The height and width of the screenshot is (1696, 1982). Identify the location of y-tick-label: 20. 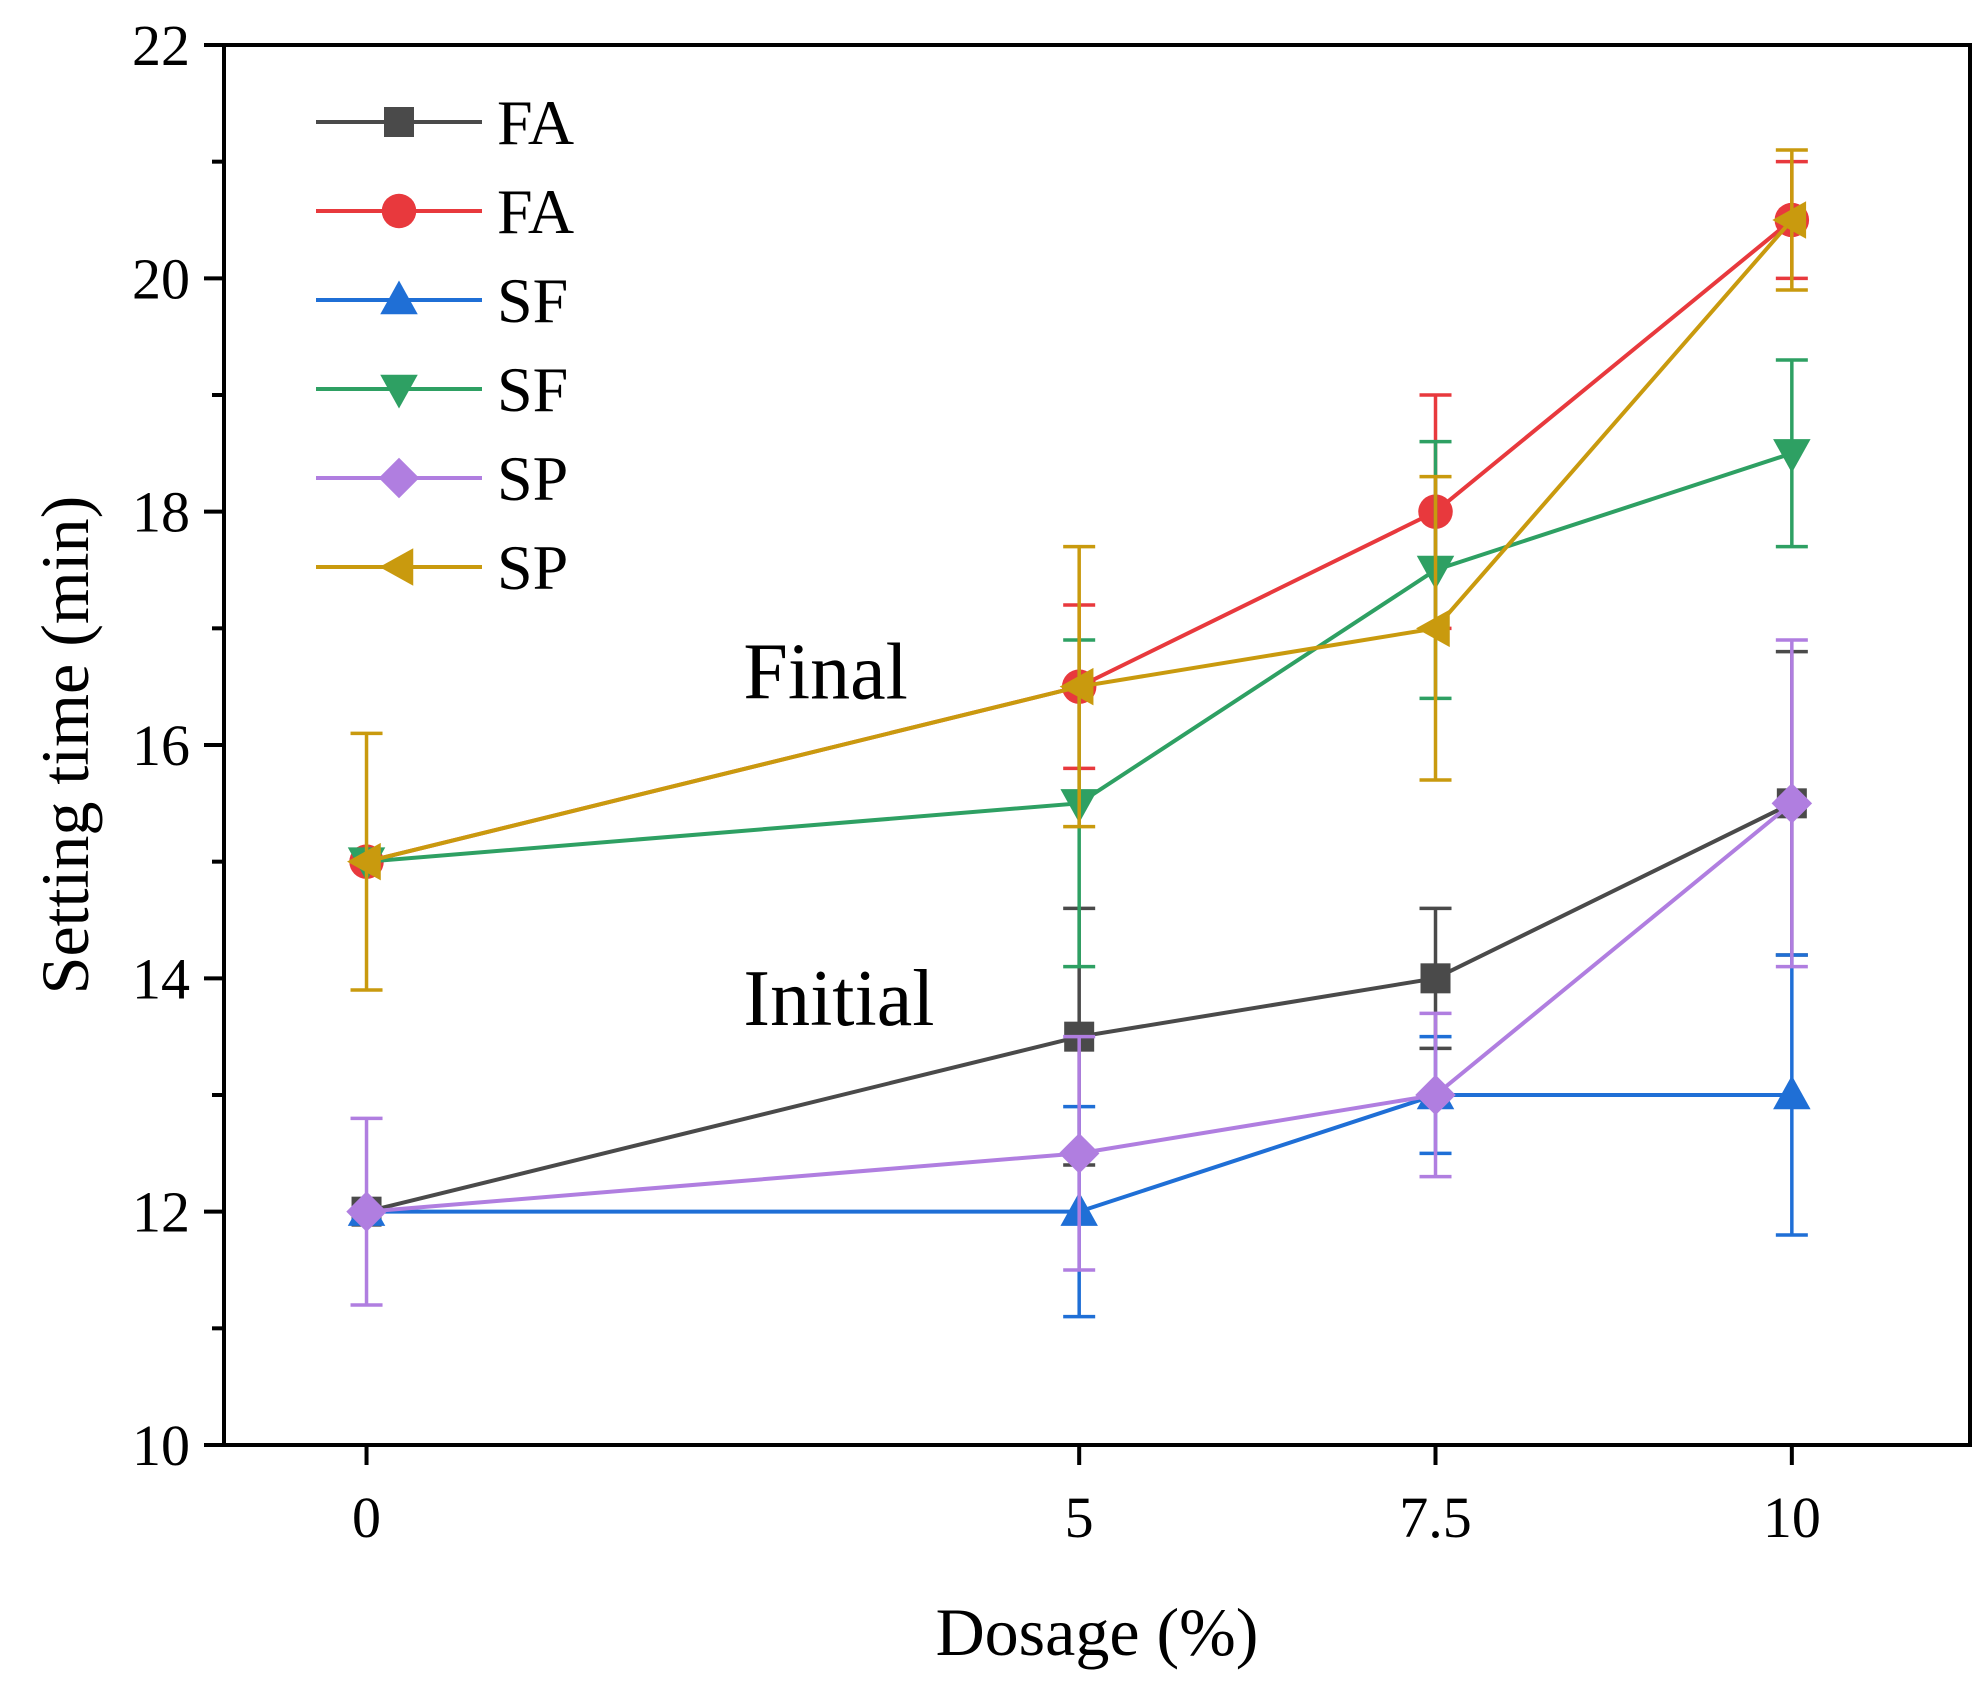
(161, 278).